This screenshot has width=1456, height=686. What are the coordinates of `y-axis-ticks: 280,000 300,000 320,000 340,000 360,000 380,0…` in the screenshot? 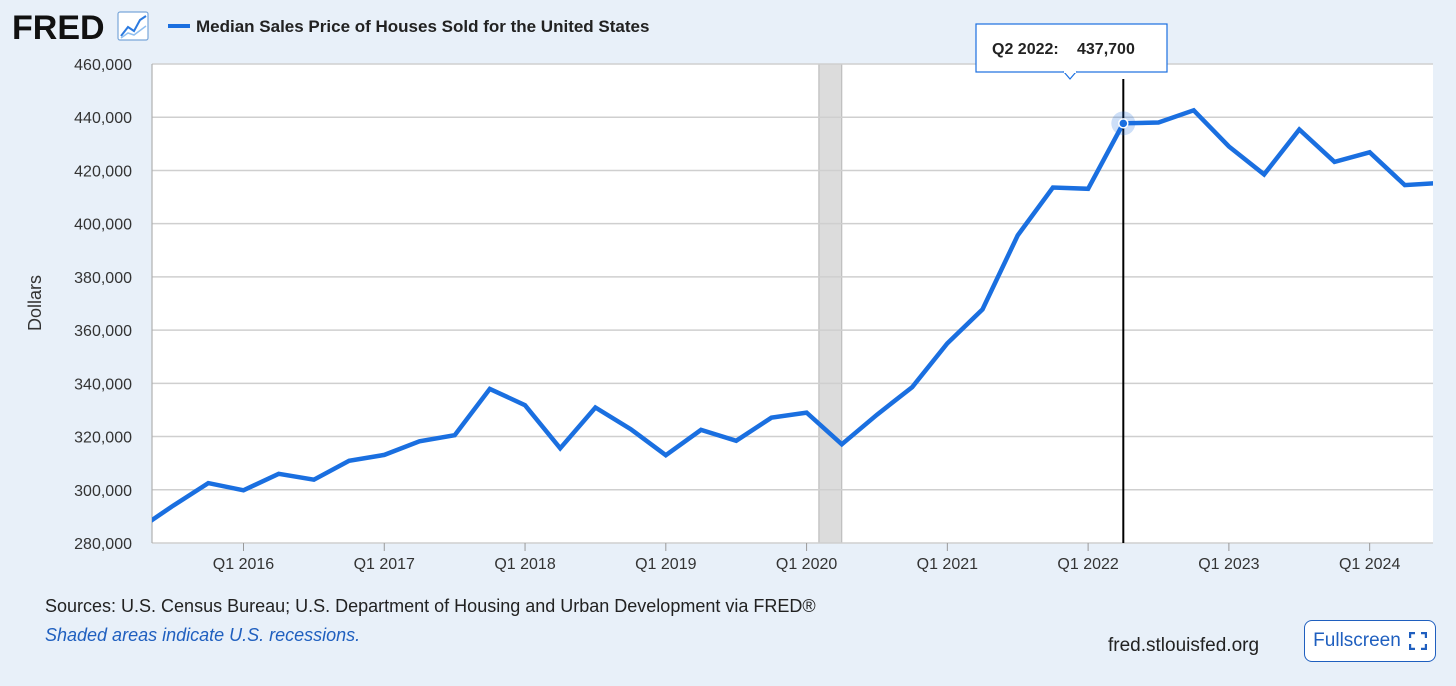 It's located at (103, 305).